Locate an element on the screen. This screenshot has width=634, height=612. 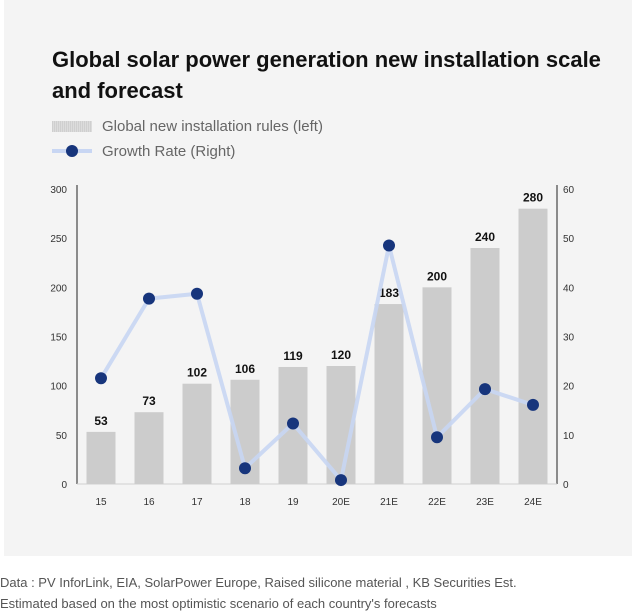
x-tick-label: 15 is located at coordinates (101, 502).